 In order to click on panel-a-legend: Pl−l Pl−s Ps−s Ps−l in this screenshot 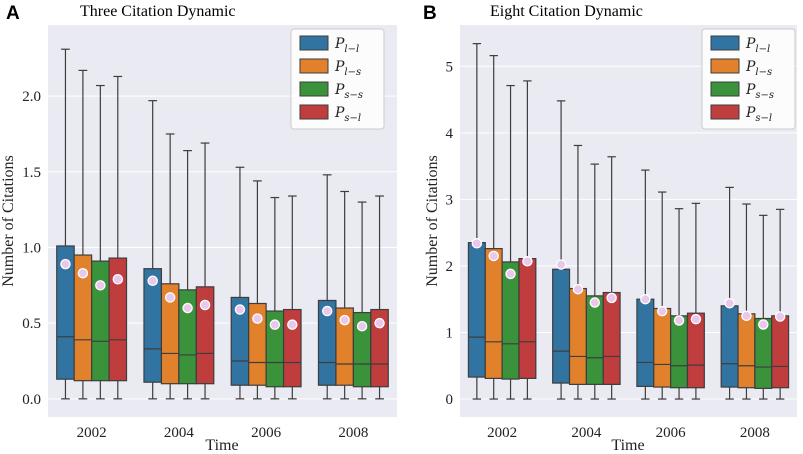, I will do `click(337, 79)`.